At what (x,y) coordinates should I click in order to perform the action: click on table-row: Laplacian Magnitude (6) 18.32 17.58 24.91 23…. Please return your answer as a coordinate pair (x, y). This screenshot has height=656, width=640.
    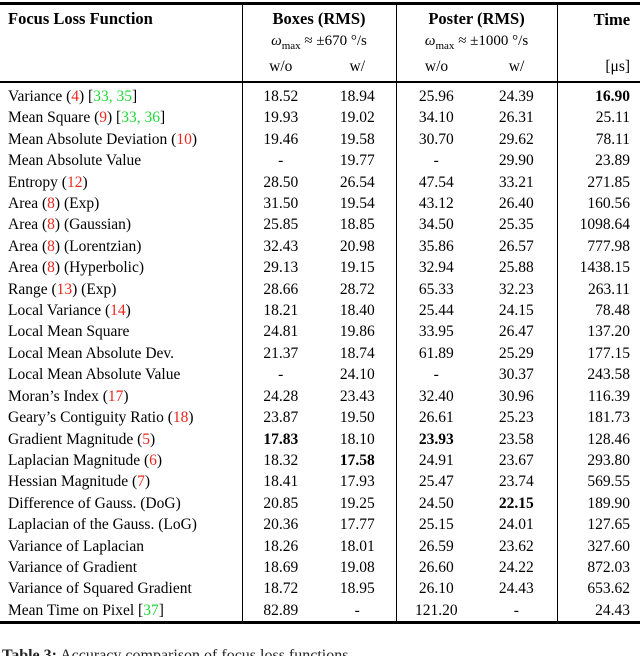
    Looking at the image, I should click on (320, 460).